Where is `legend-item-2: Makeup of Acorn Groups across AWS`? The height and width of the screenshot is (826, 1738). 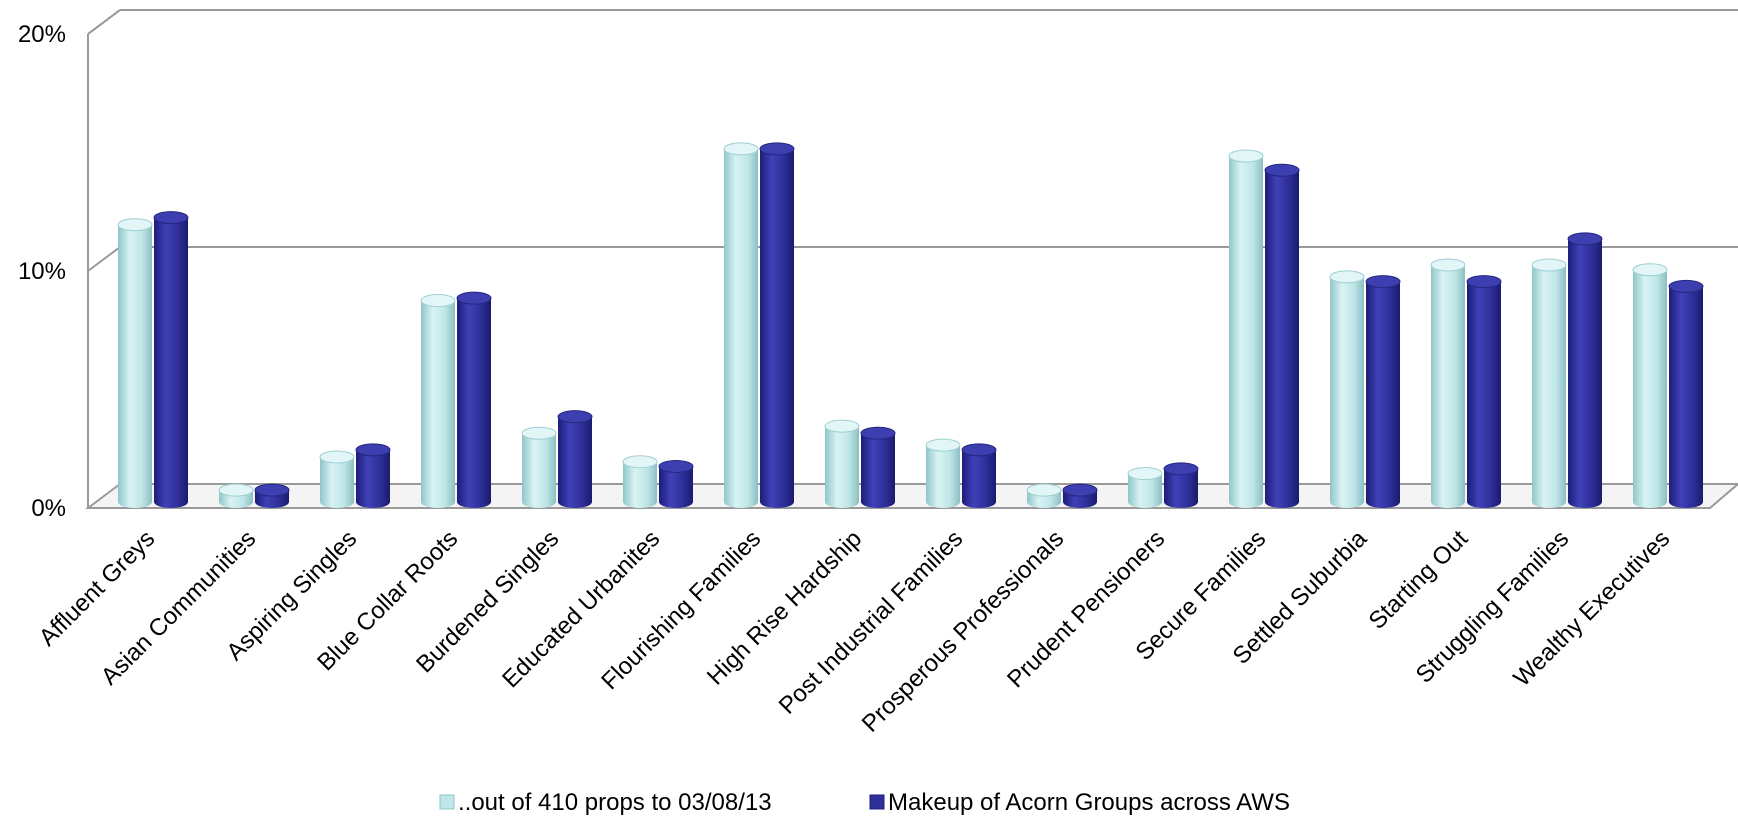
legend-item-2: Makeup of Acorn Groups across AWS is located at coordinates (1079, 802).